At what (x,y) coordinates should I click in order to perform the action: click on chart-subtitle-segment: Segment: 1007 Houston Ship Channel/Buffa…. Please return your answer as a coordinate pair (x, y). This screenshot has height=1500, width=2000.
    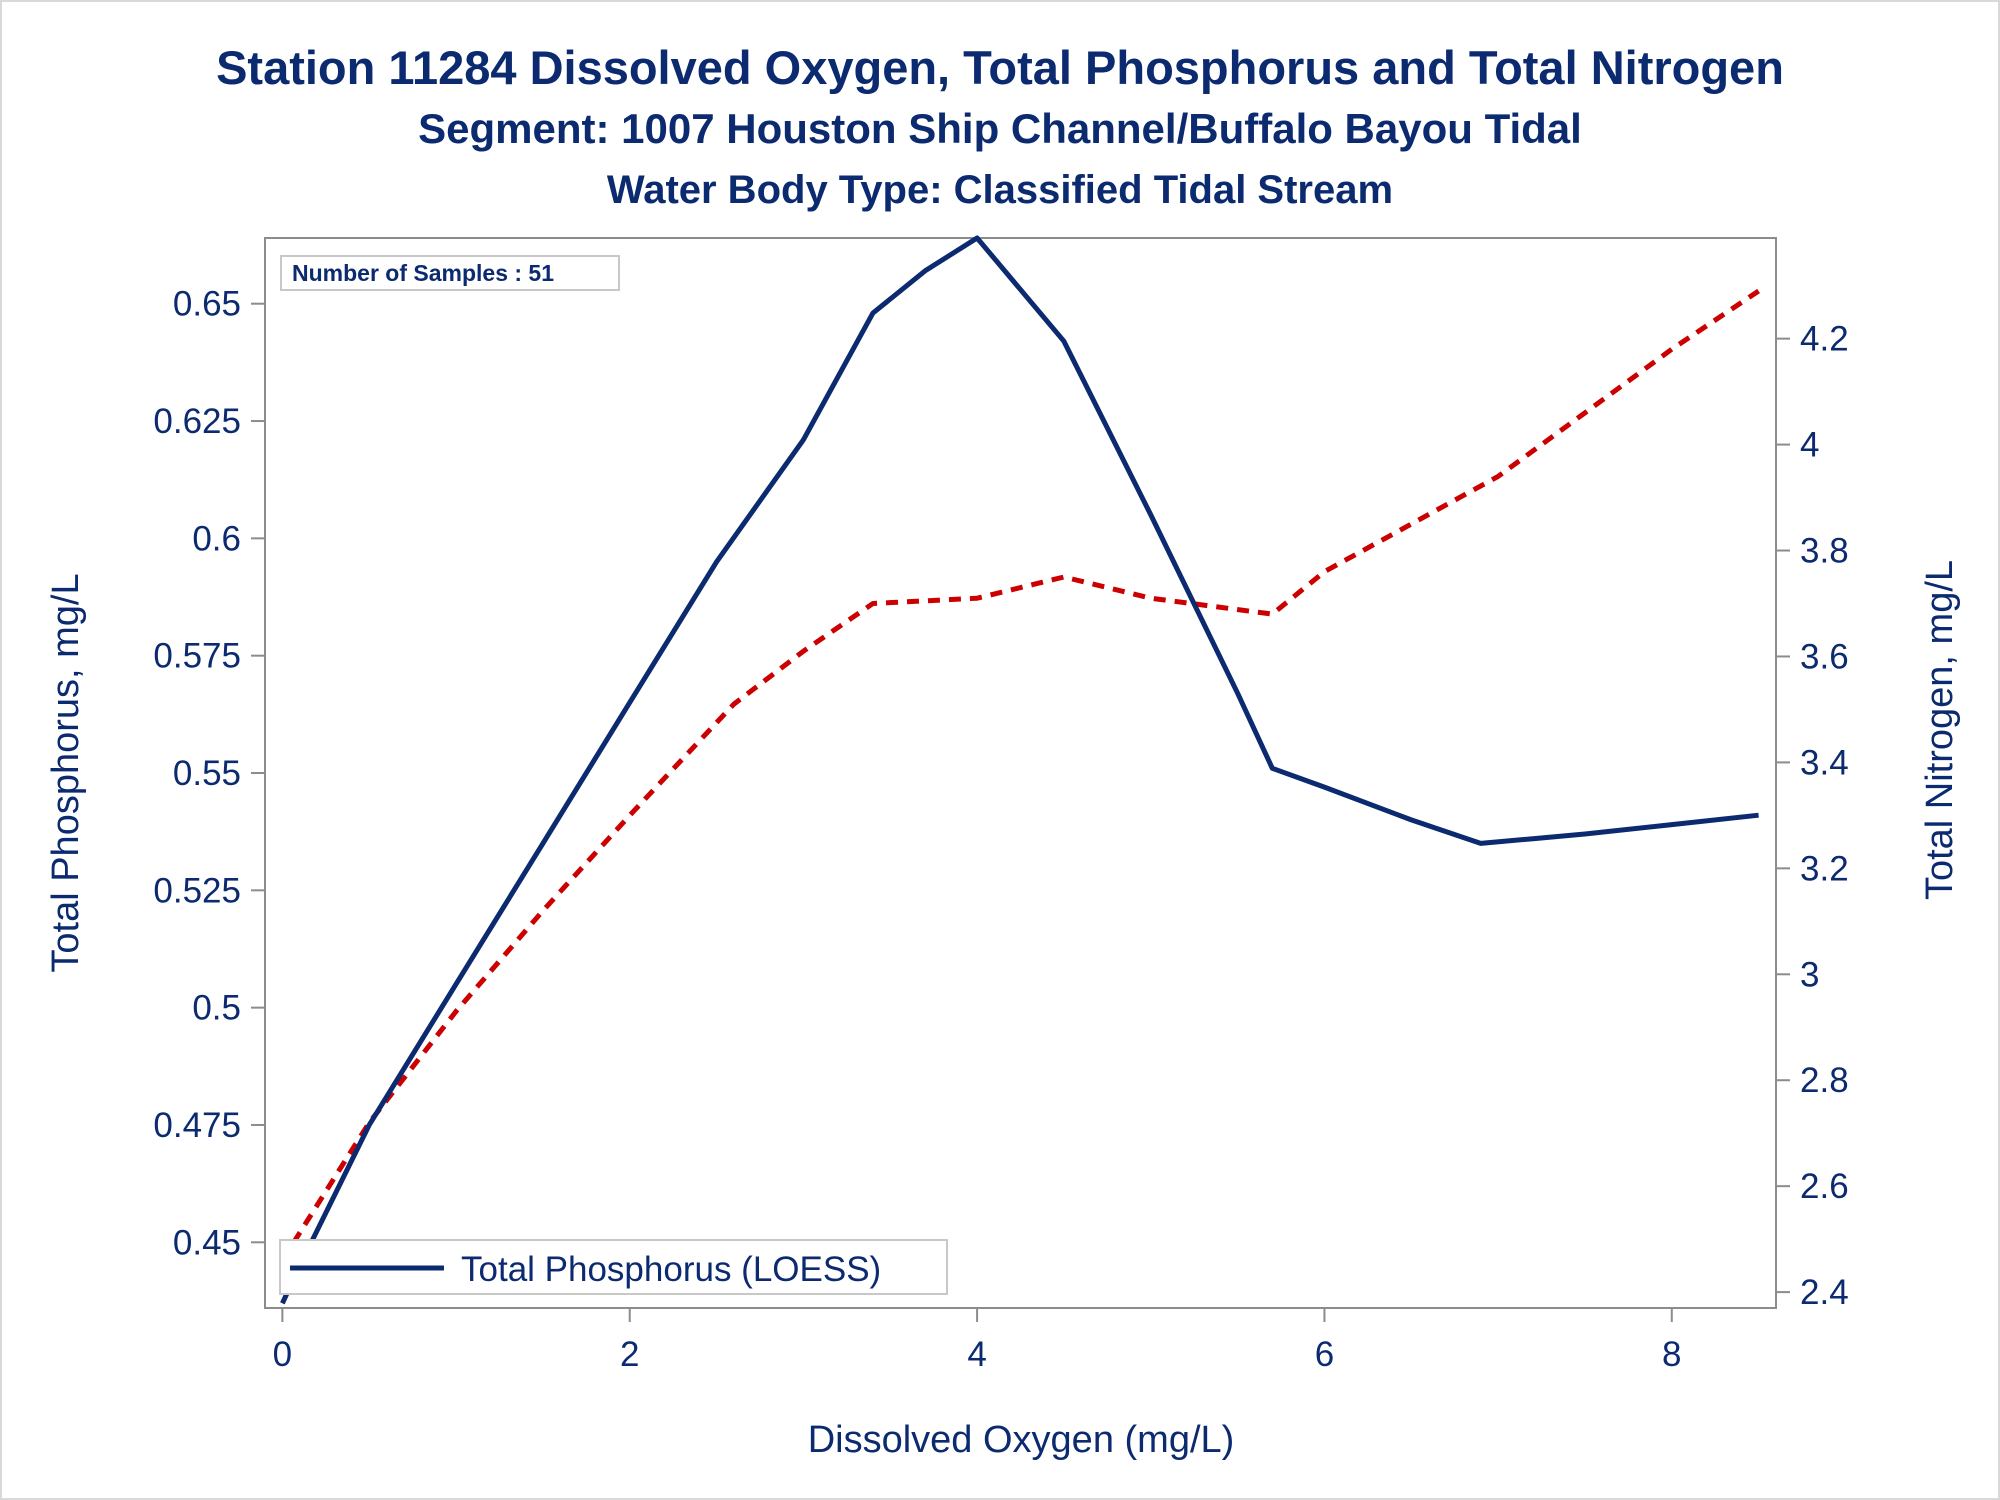
    Looking at the image, I should click on (1000, 128).